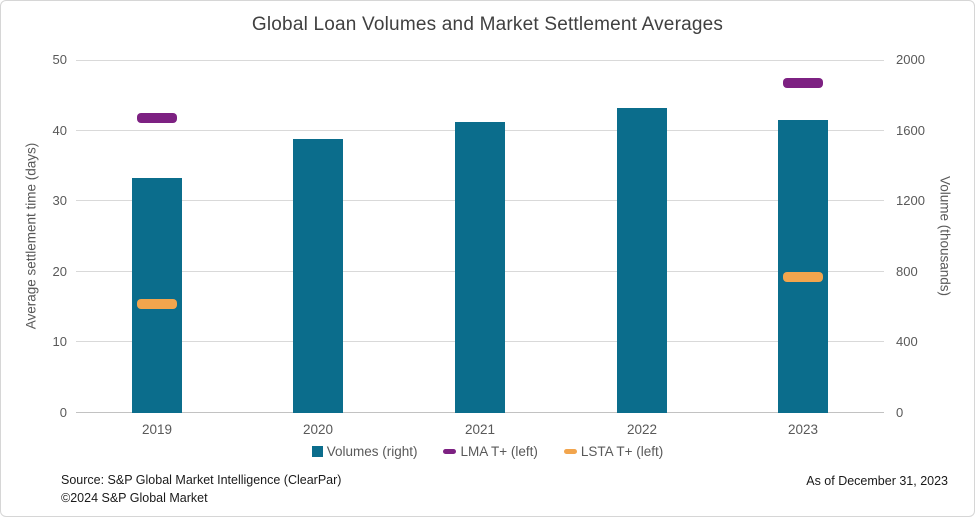  What do you see at coordinates (803, 266) in the screenshot?
I see `volume-bar-2023` at bounding box center [803, 266].